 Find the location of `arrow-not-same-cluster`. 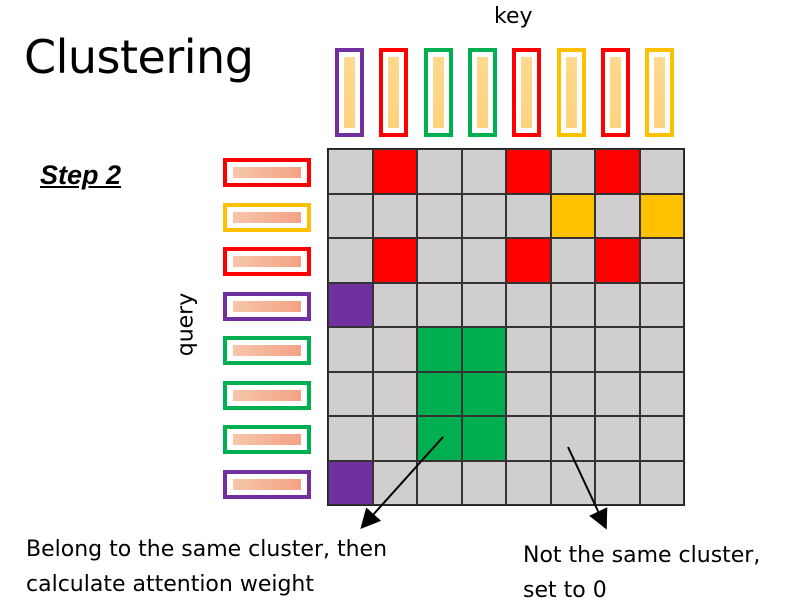

arrow-not-same-cluster is located at coordinates (587, 488).